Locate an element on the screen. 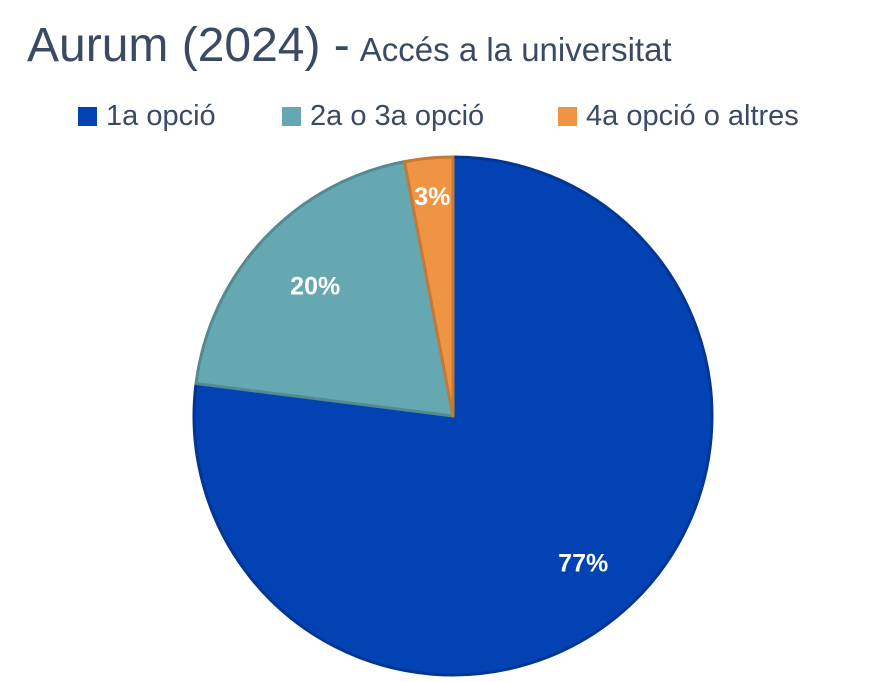  legend-label-4a-opcio-o-altres: 4a opció o altres is located at coordinates (692, 116).